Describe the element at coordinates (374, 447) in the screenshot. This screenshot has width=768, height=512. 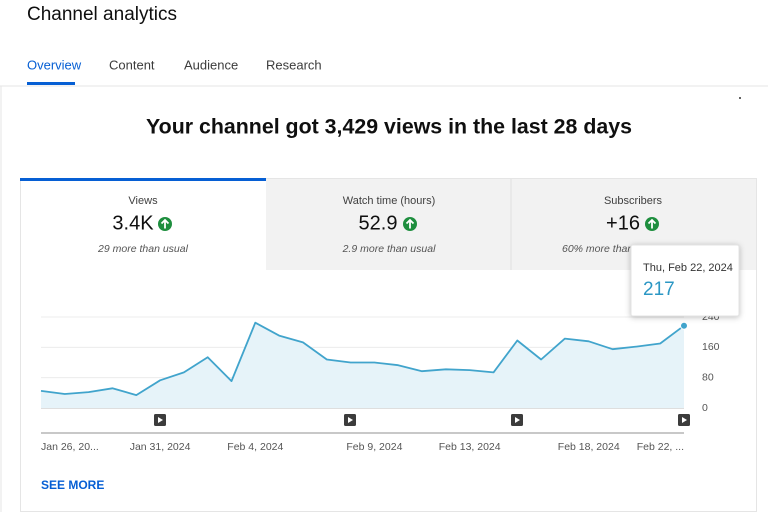
I see `x-tick-label: Feb 9, 2024` at that location.